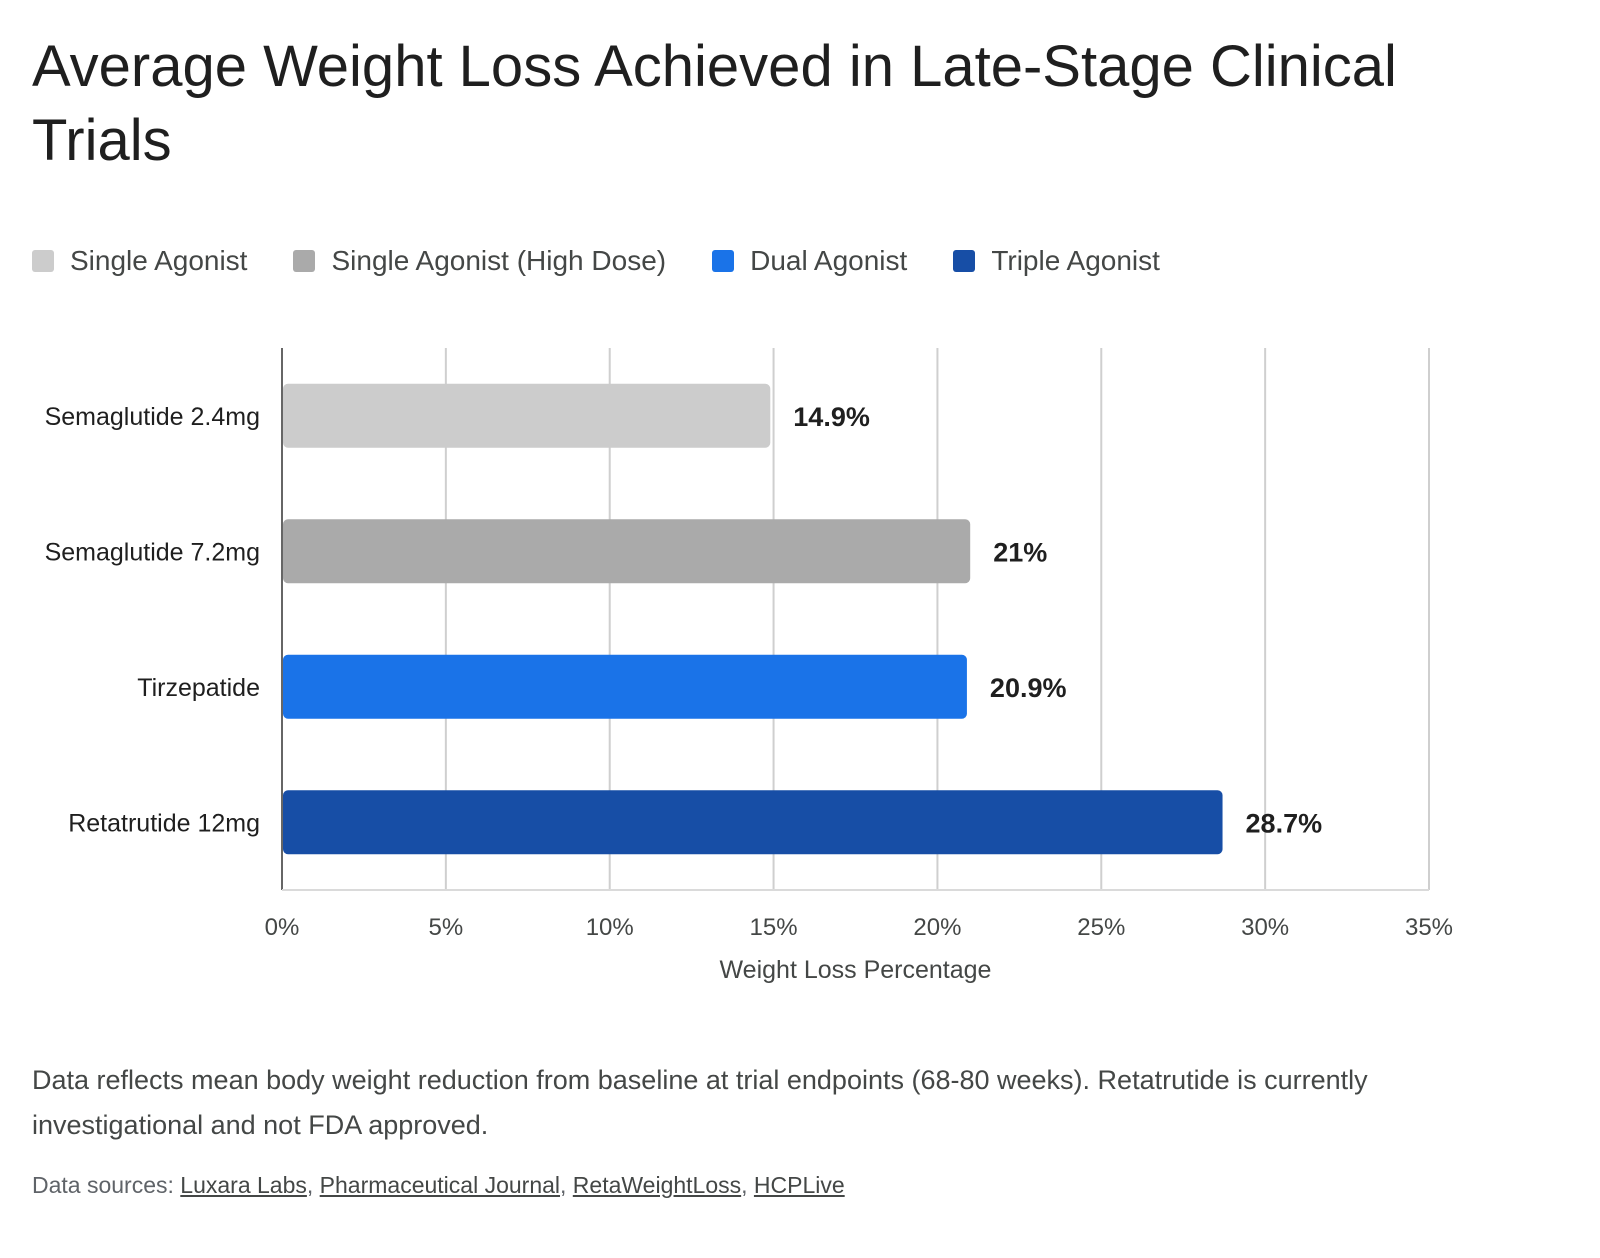 This screenshot has height=1258, width=1600. Describe the element at coordinates (1429, 927) in the screenshot. I see `x-tick-label: 35%` at that location.